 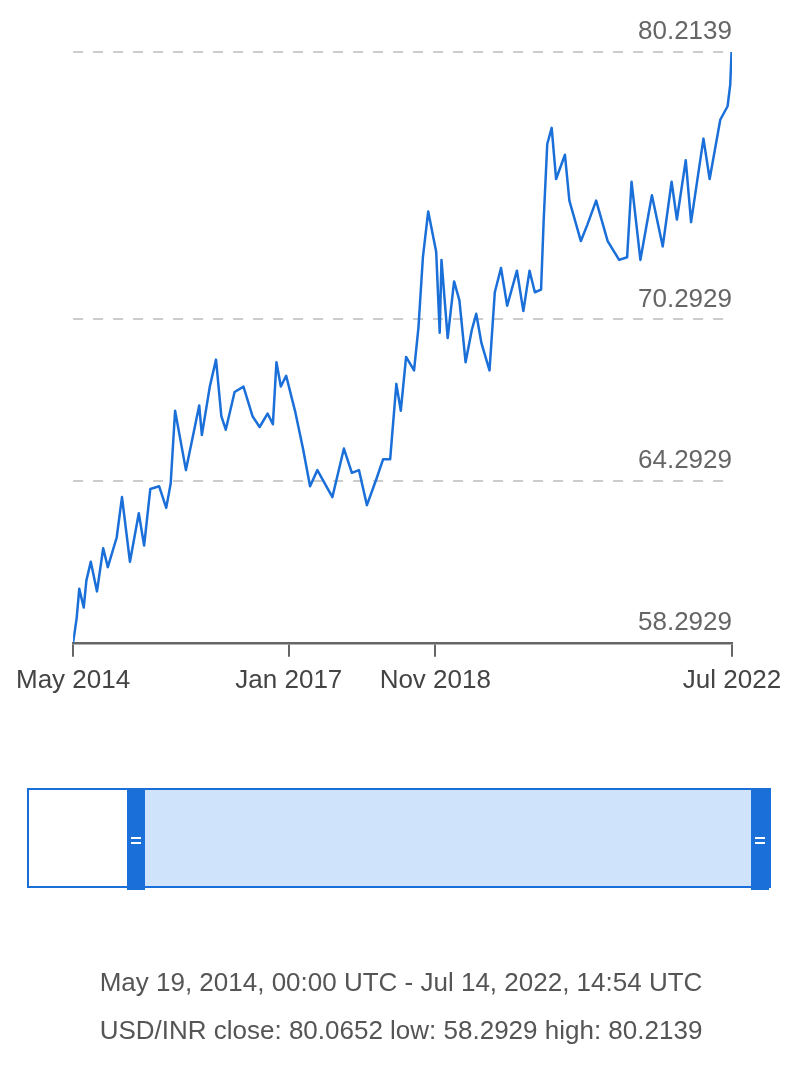 I want to click on x-tick-label: Nov 2018, so click(x=435, y=678).